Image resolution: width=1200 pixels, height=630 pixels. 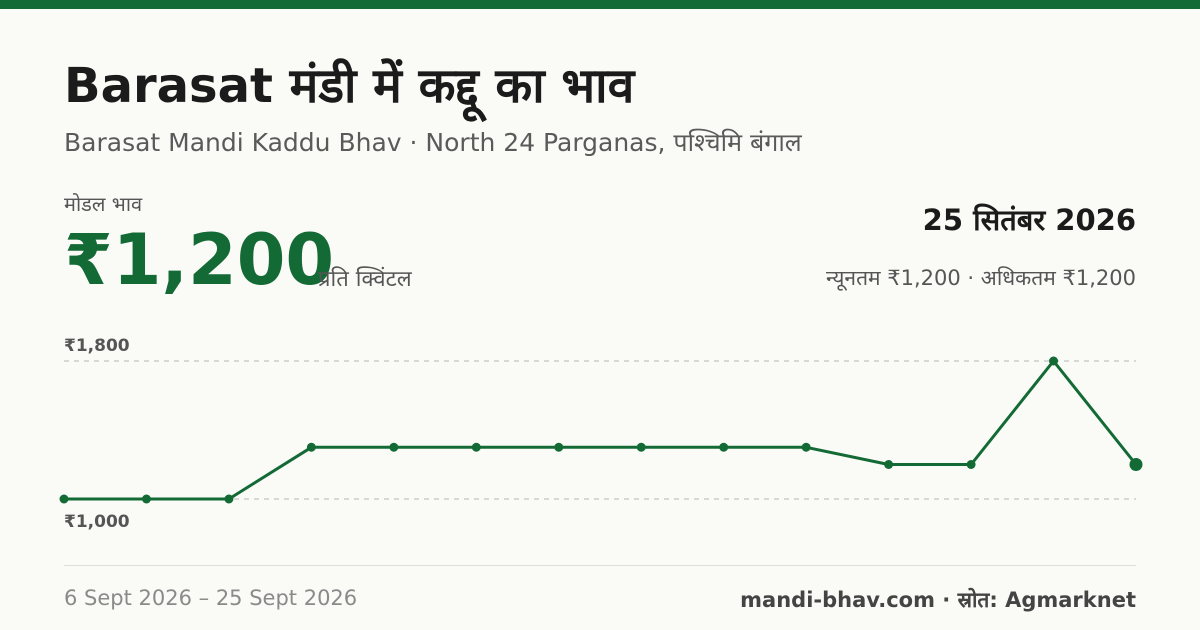 What do you see at coordinates (600, 565) in the screenshot?
I see `footer-divider` at bounding box center [600, 565].